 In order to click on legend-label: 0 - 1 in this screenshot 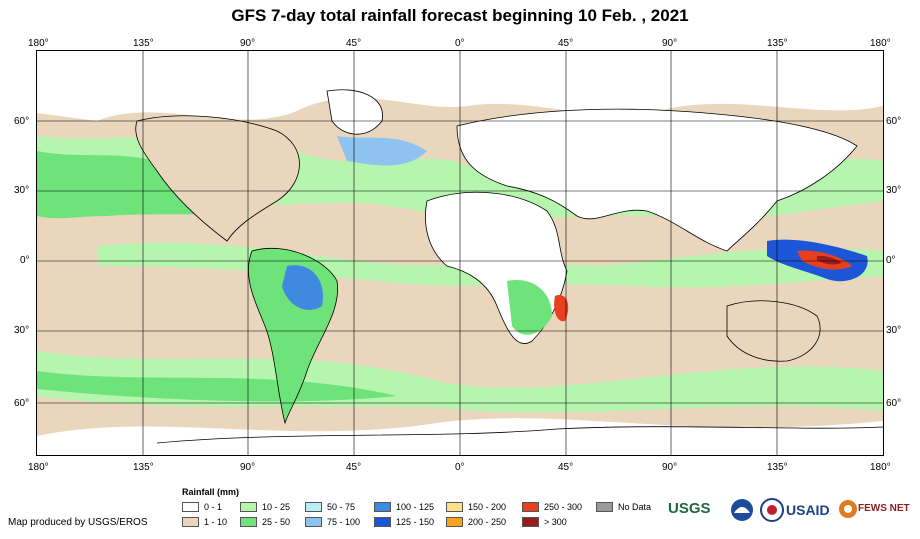, I will do `click(213, 507)`.